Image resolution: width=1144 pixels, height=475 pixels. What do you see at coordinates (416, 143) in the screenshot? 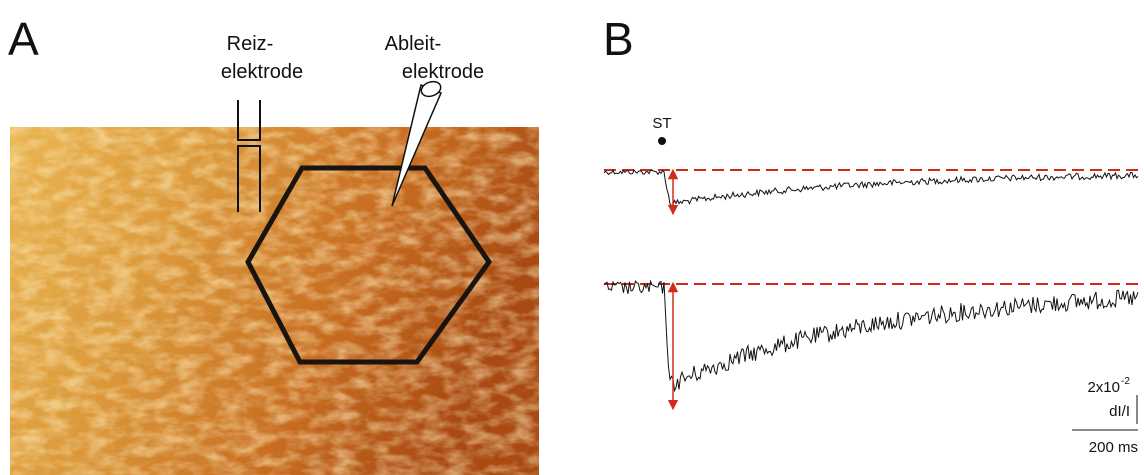
I see `recording-electrode` at bounding box center [416, 143].